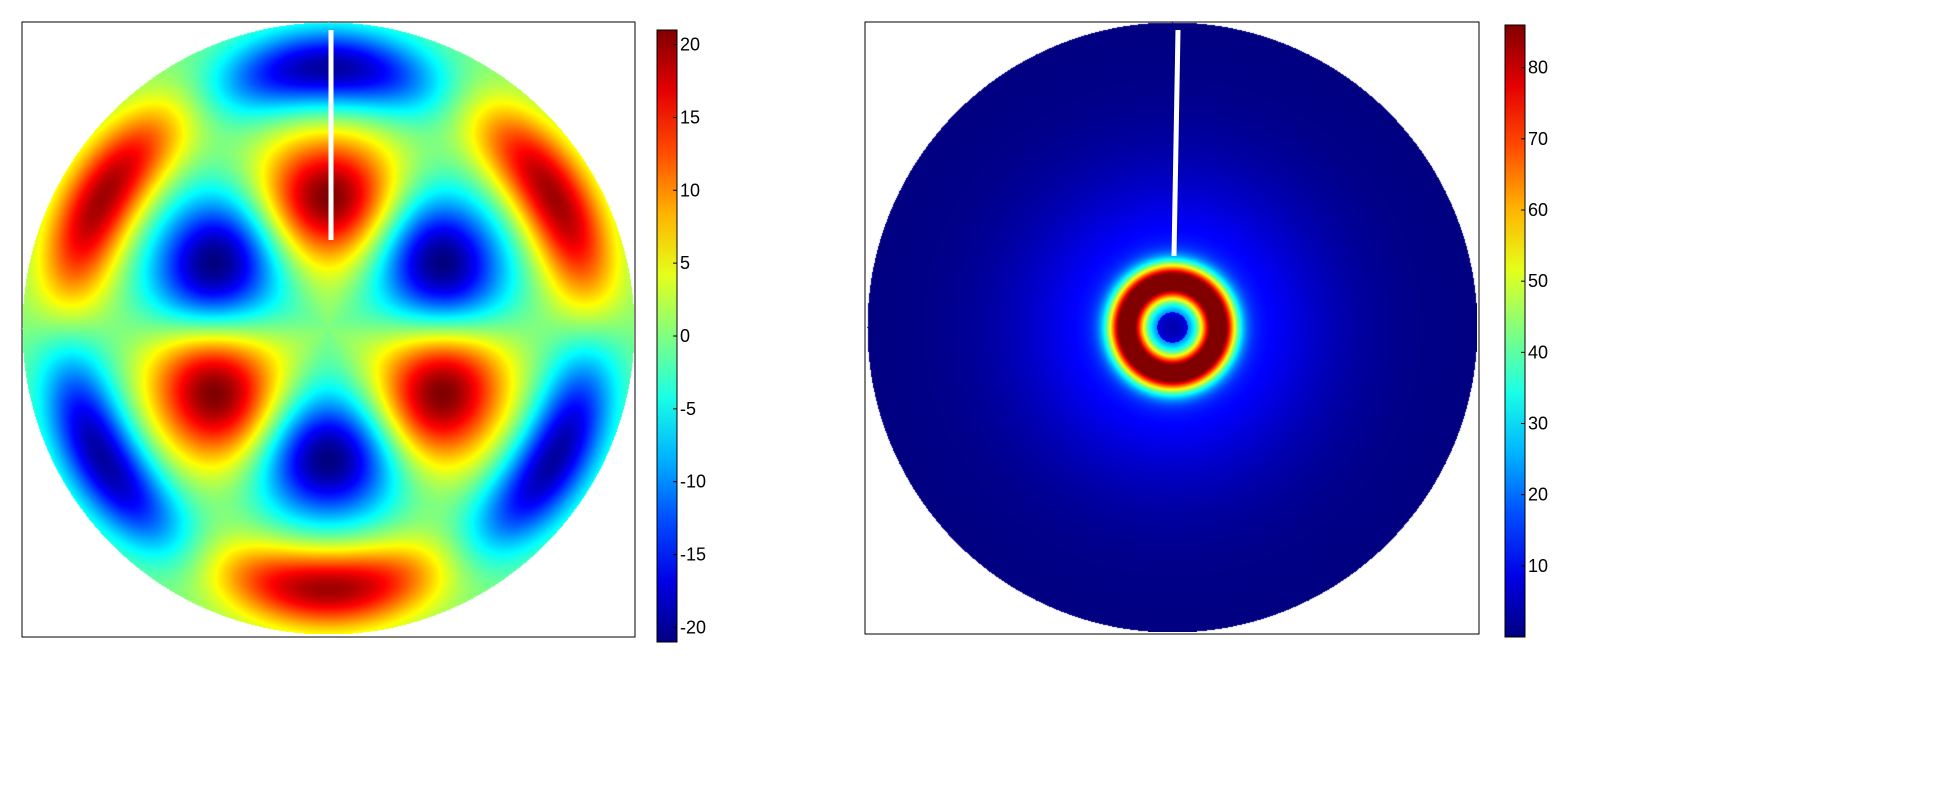 The image size is (1934, 792). I want to click on colorbar-tick-label: 50, so click(1538, 281).